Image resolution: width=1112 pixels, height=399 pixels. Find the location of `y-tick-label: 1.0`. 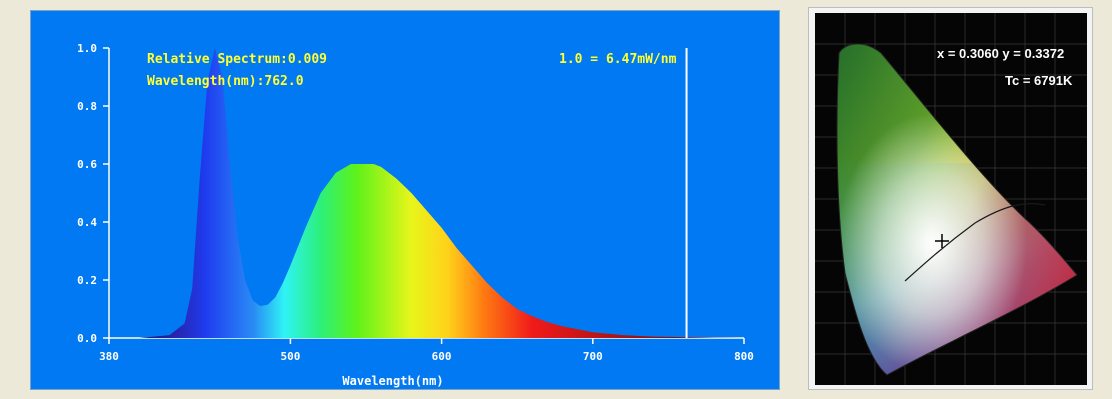

y-tick-label: 1.0 is located at coordinates (87, 48).